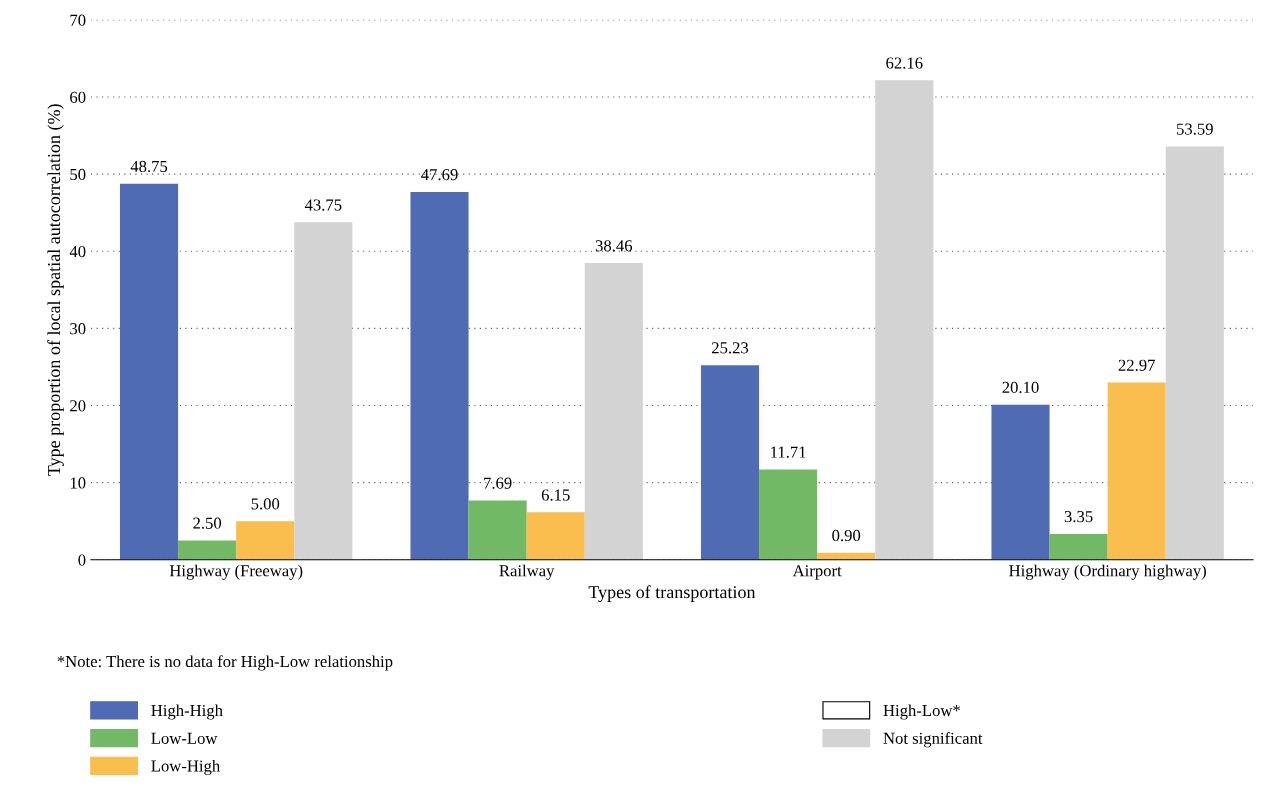 This screenshot has height=794, width=1263. I want to click on y-tick-label: 10, so click(78, 483).